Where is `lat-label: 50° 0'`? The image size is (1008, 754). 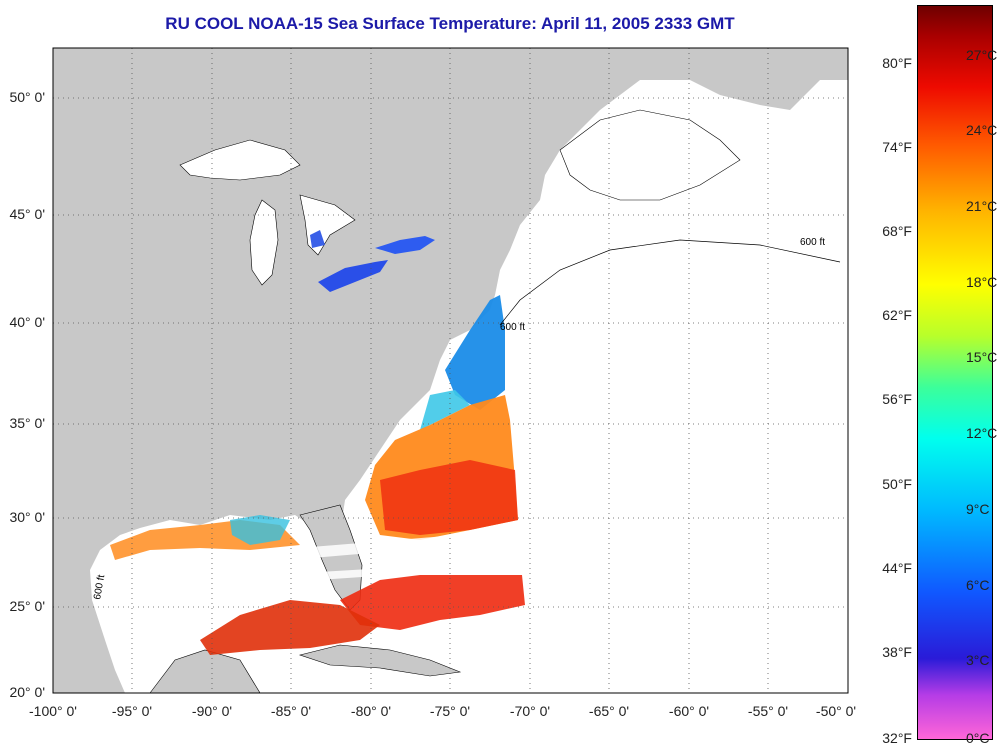
lat-label: 50° 0' is located at coordinates (27, 97).